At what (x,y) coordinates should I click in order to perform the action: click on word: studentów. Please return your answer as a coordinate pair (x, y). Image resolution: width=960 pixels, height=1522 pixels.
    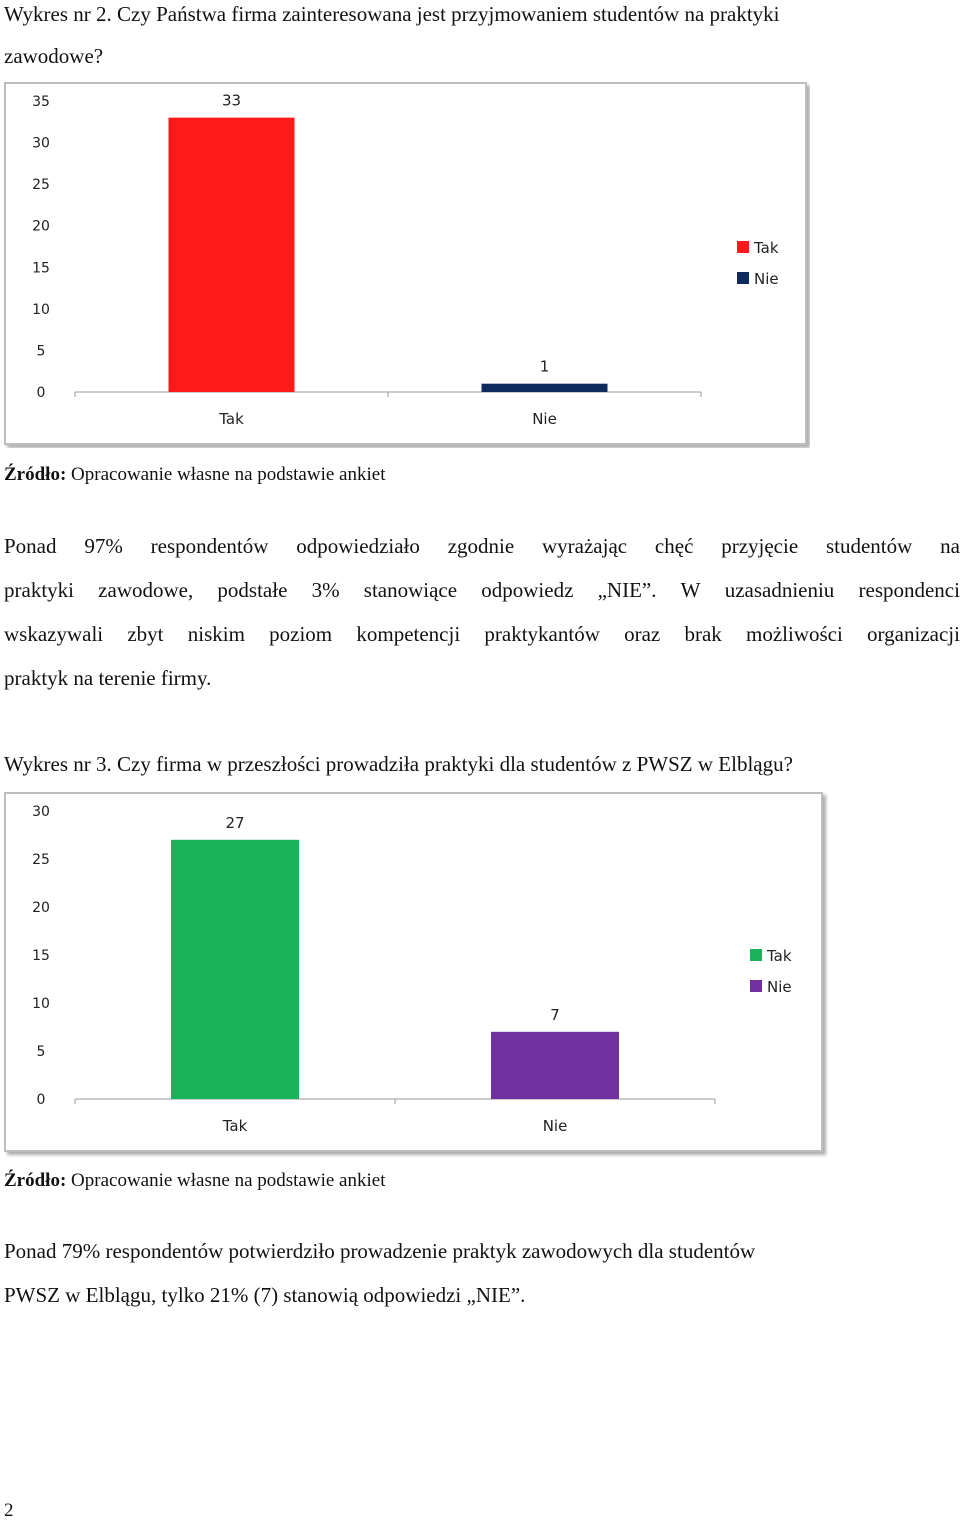
    Looking at the image, I should click on (869, 546).